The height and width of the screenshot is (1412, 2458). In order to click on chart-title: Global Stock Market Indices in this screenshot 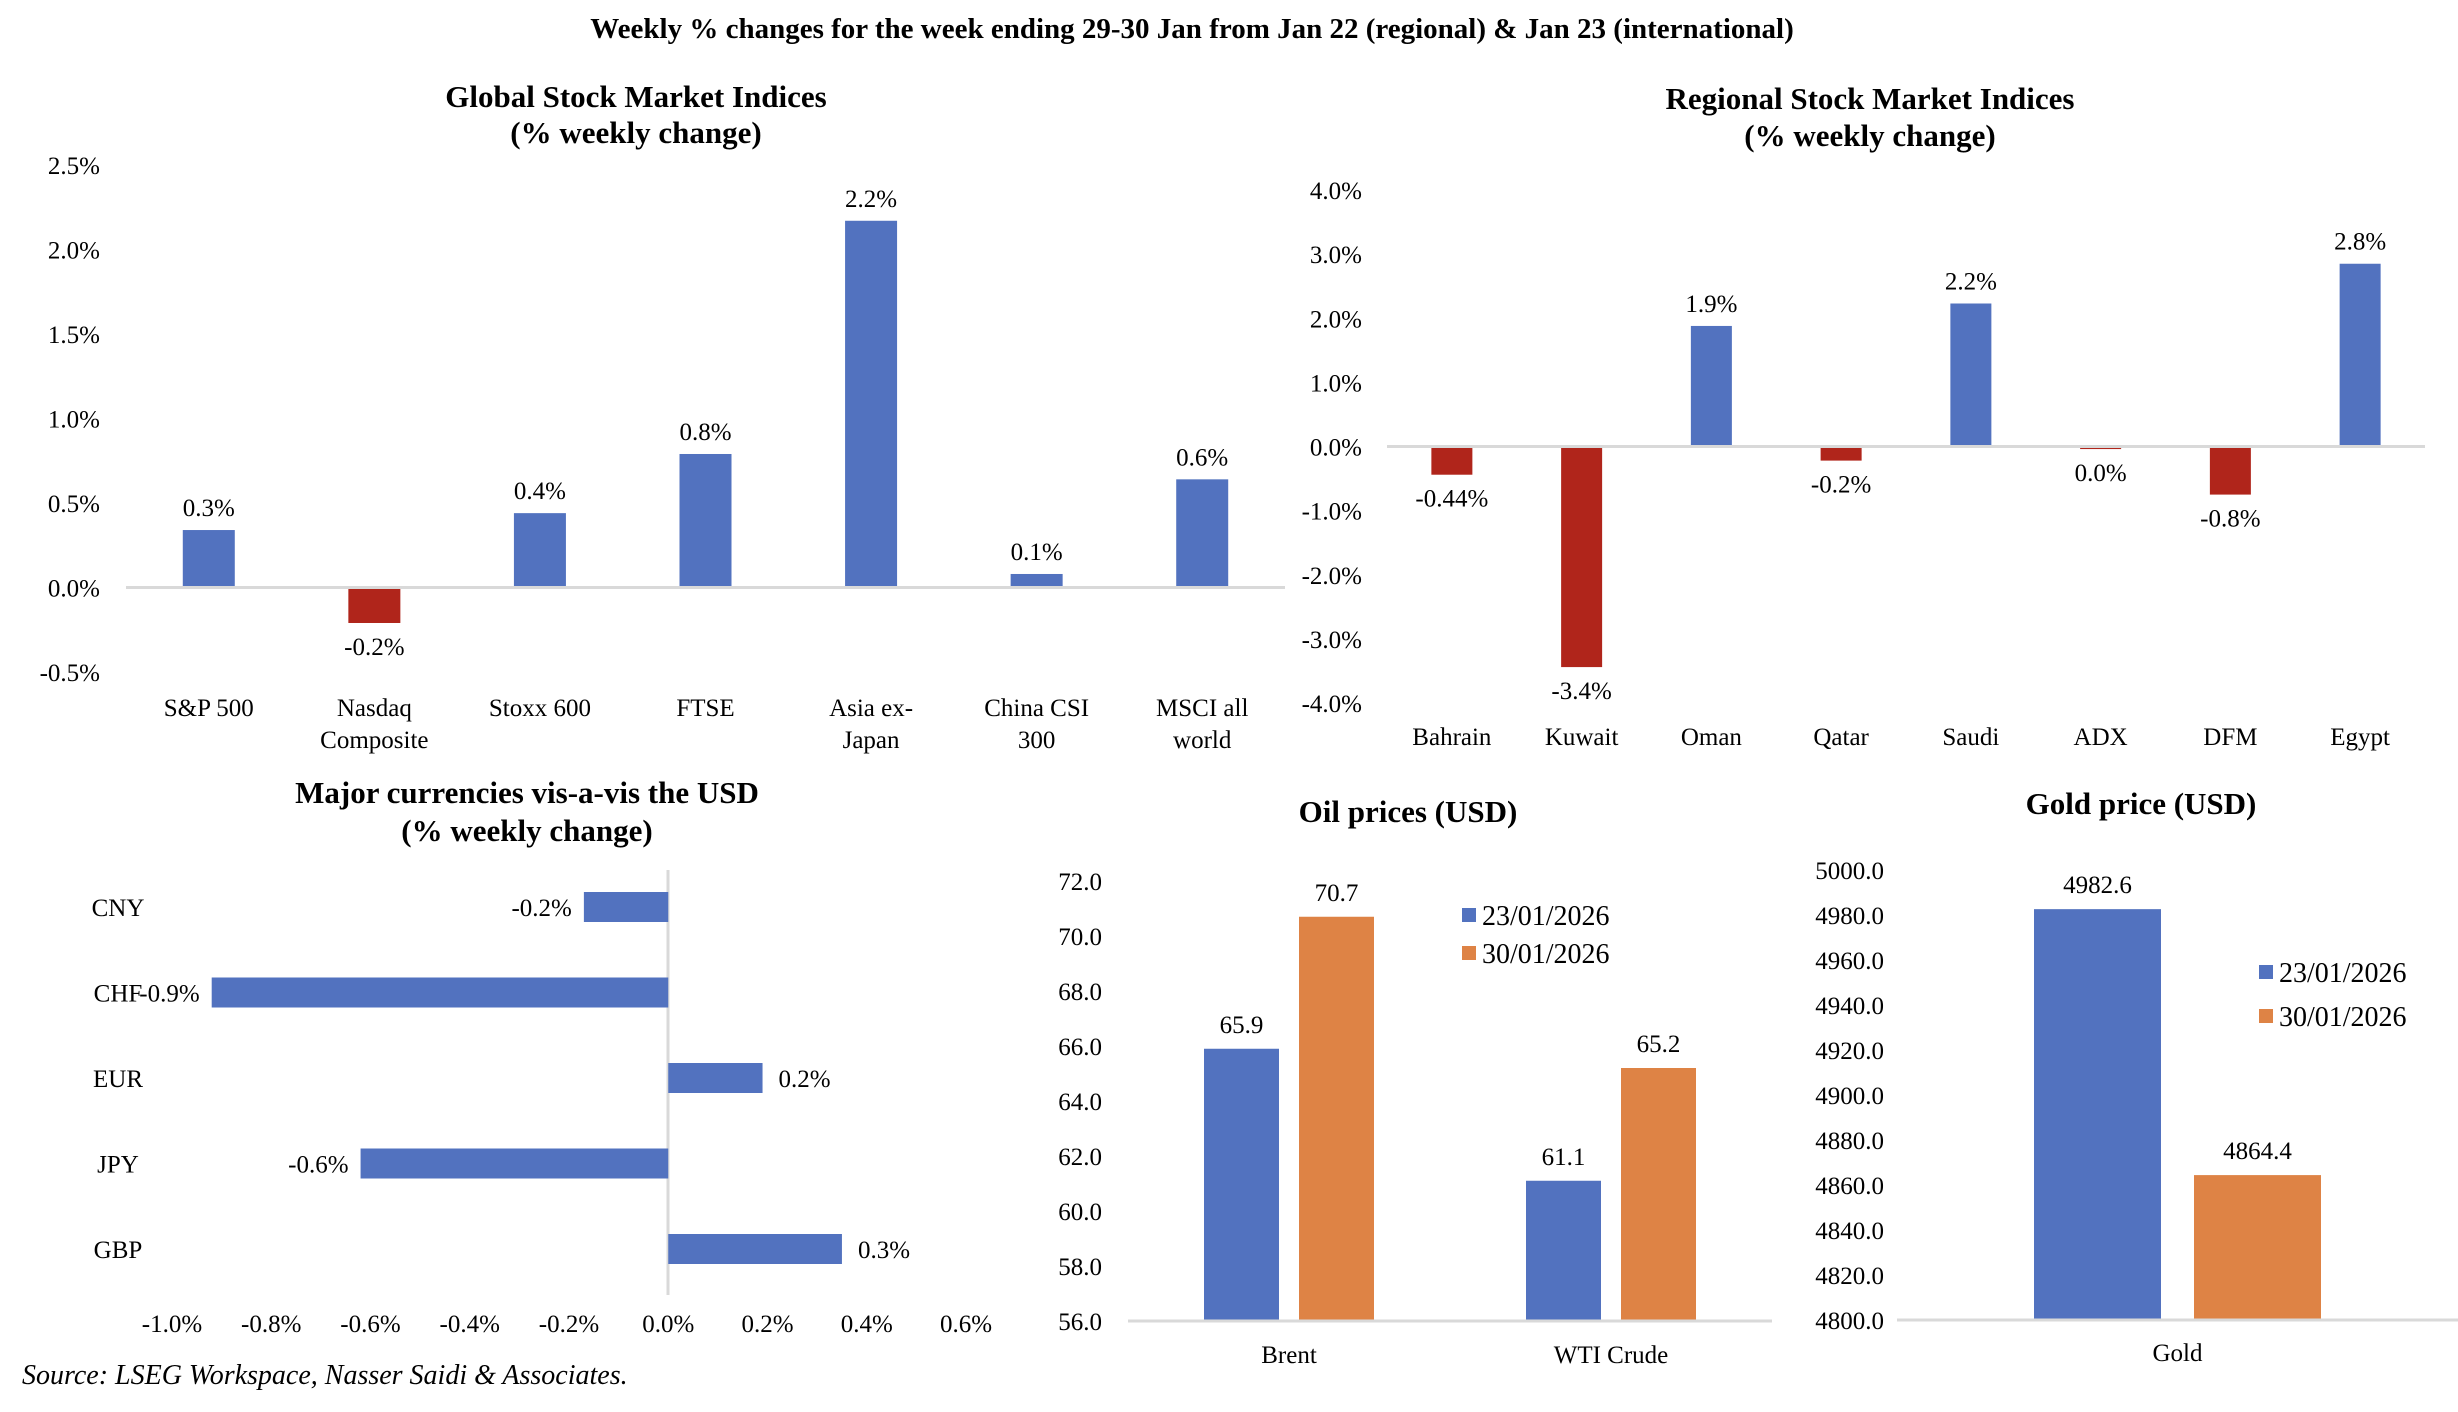, I will do `click(635, 96)`.